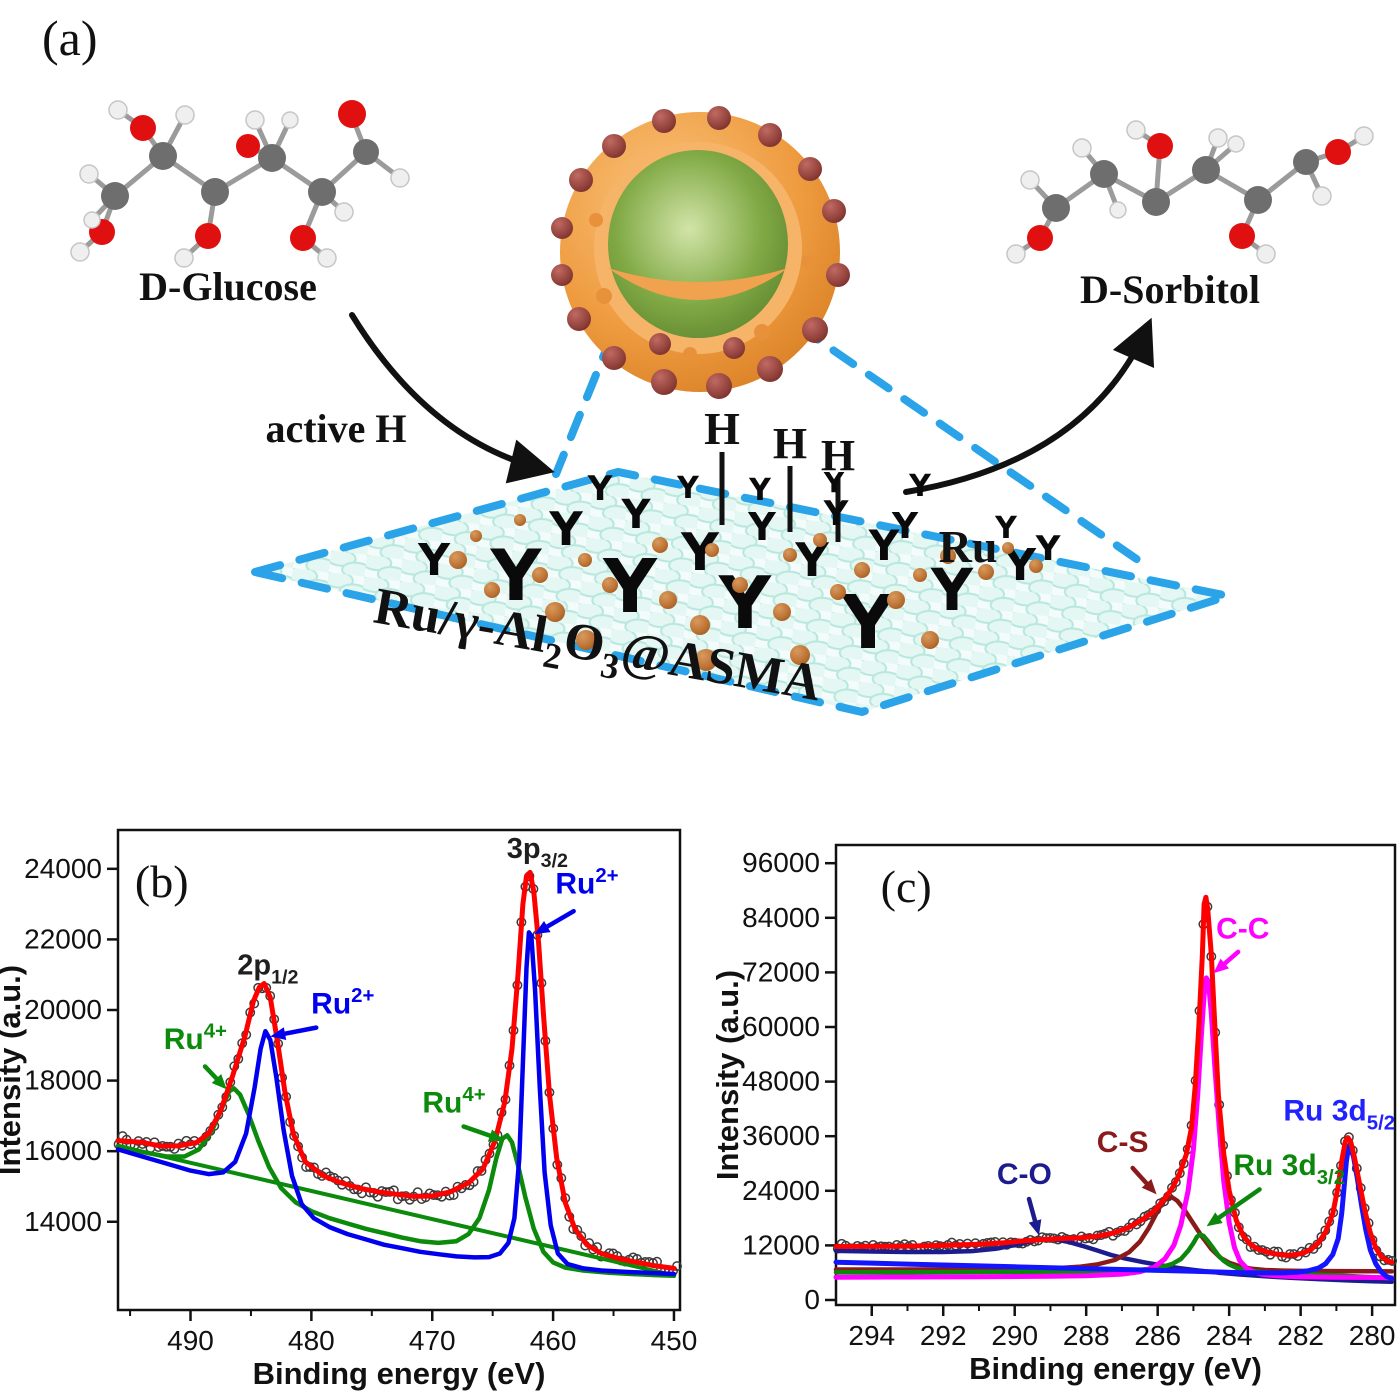 The image size is (1400, 1394). What do you see at coordinates (702, 287) in the screenshot?
I see `shell-pores` at bounding box center [702, 287].